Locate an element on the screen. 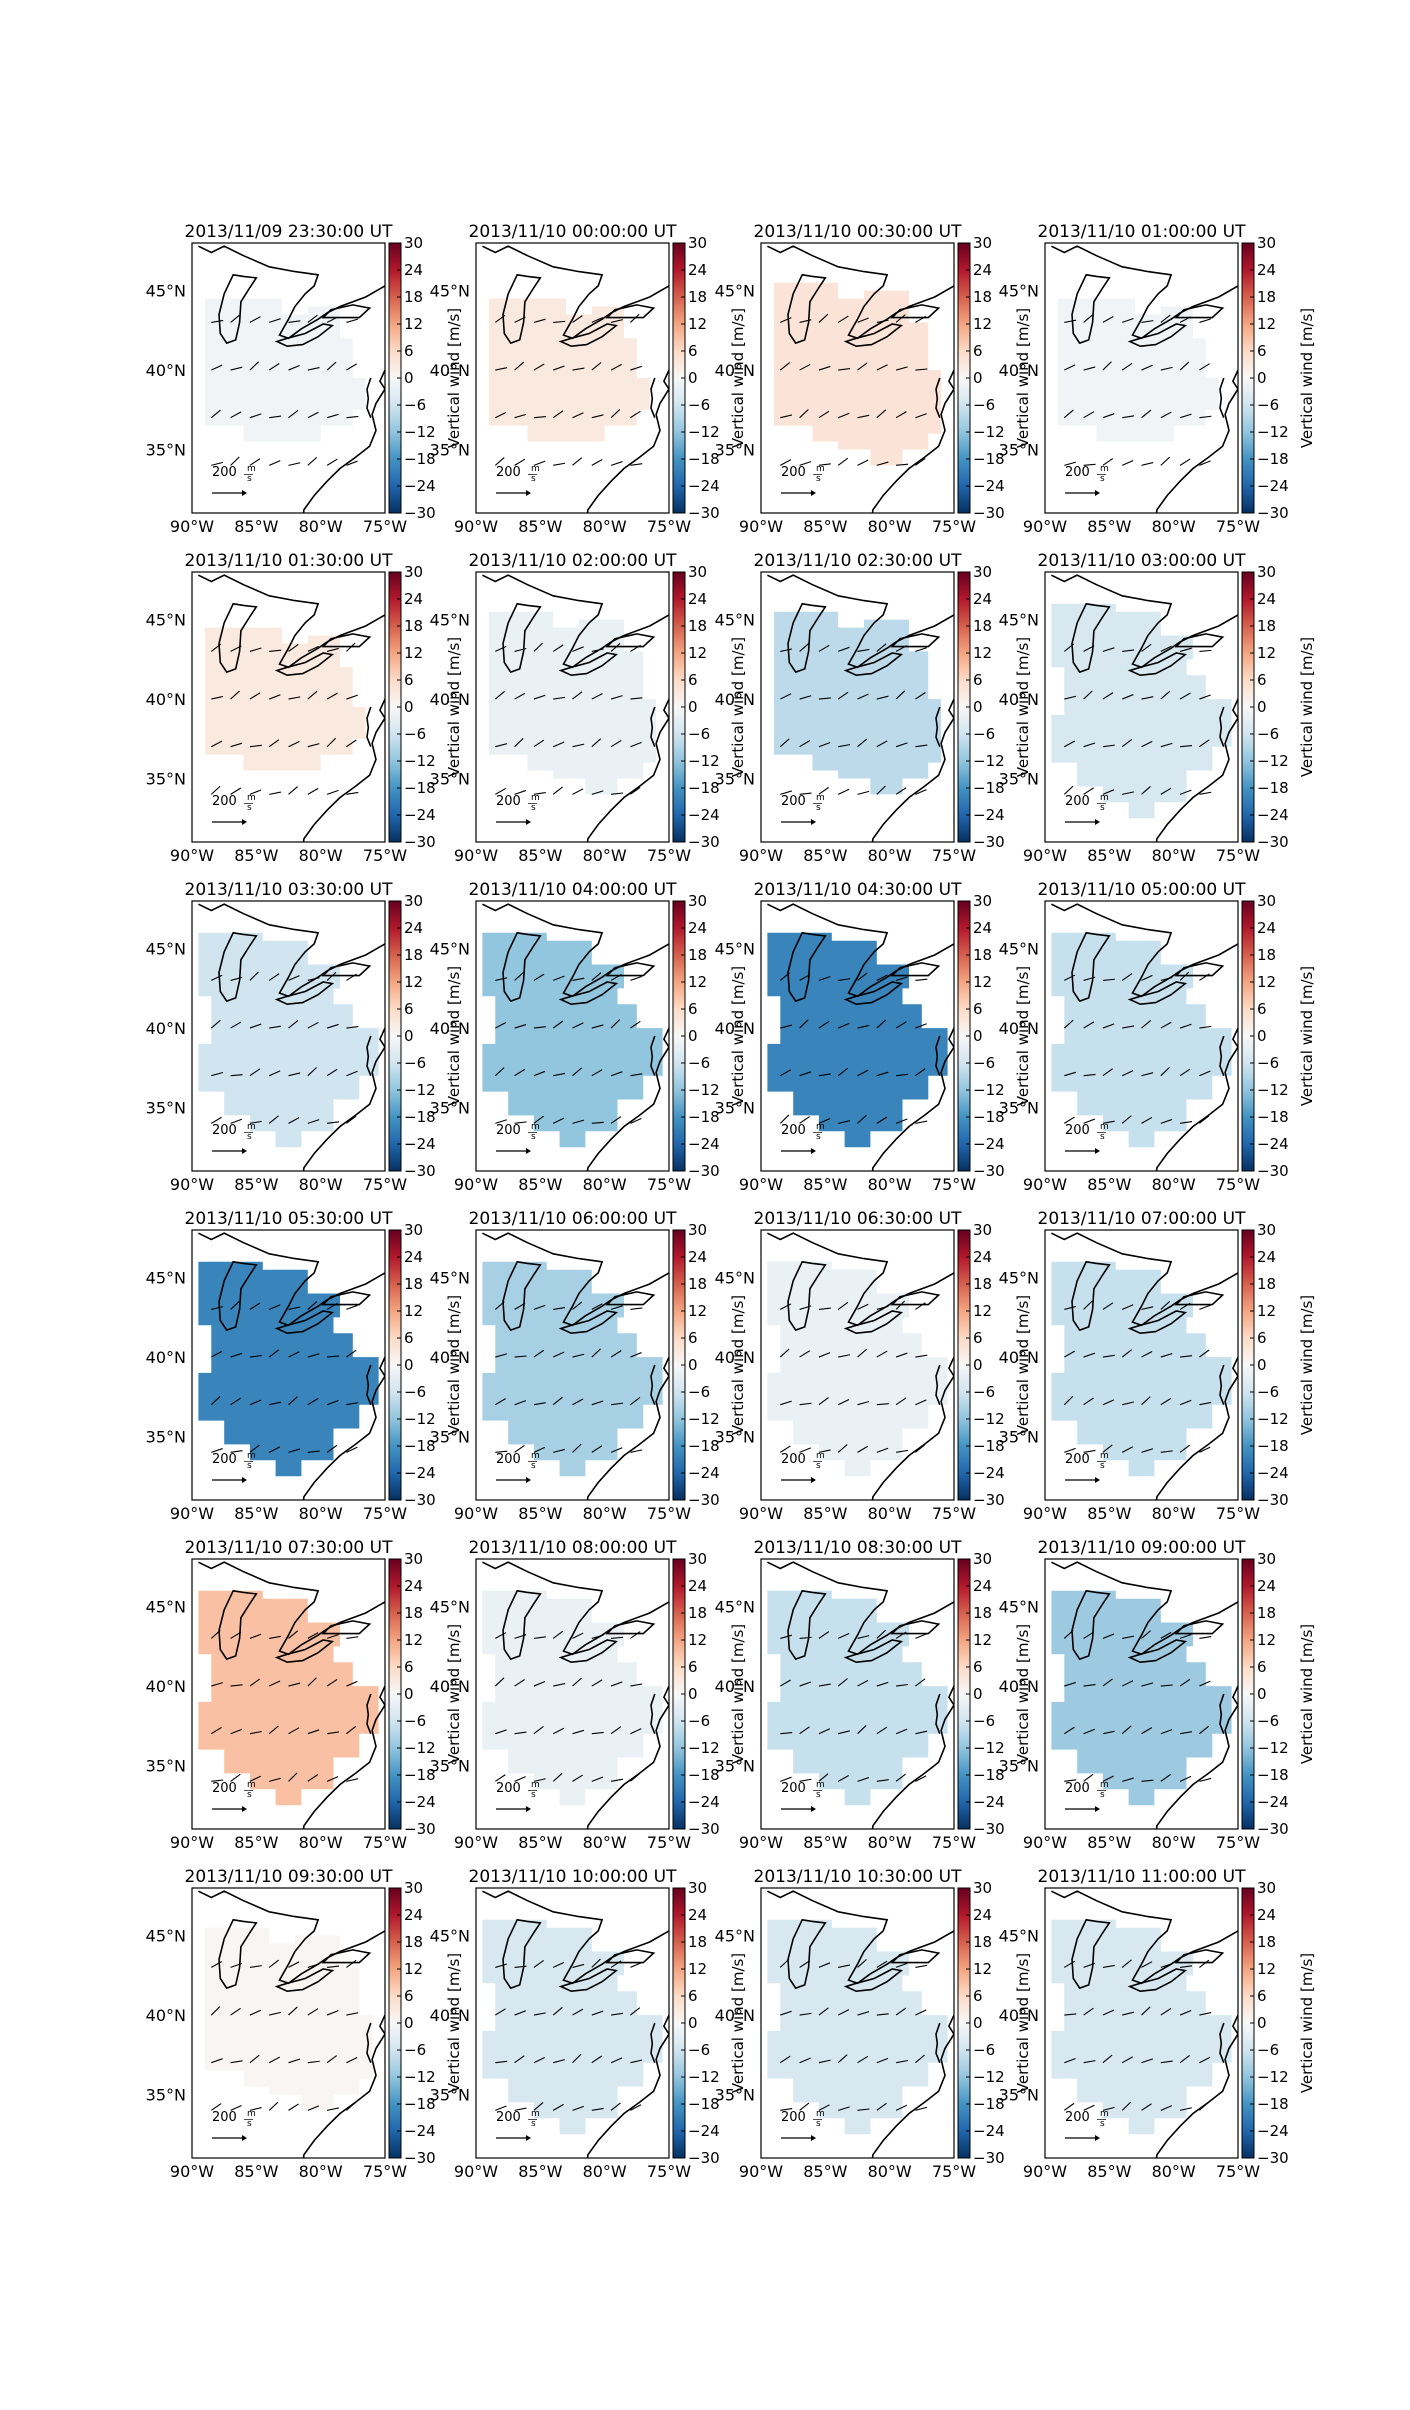 Image resolution: width=1410 pixels, height=2410 pixels. panel-title: 2013/11/10 09:30:00 UT is located at coordinates (289, 1877).